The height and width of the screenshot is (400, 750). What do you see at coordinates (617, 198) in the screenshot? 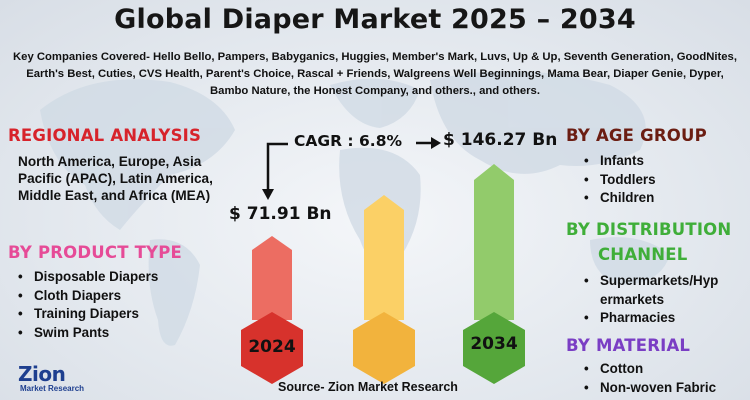
I see `list-item: Children` at bounding box center [617, 198].